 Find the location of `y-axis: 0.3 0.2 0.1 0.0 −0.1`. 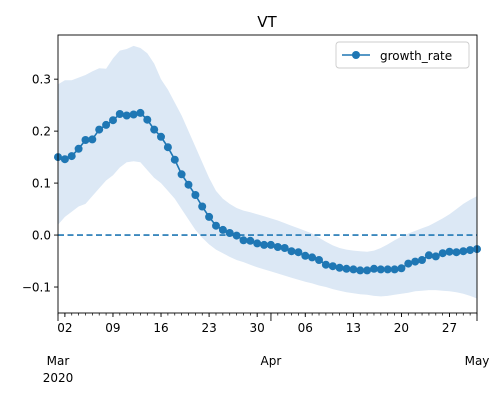

y-axis: 0.3 0.2 0.1 0.0 −0.1 is located at coordinates (40, 184).